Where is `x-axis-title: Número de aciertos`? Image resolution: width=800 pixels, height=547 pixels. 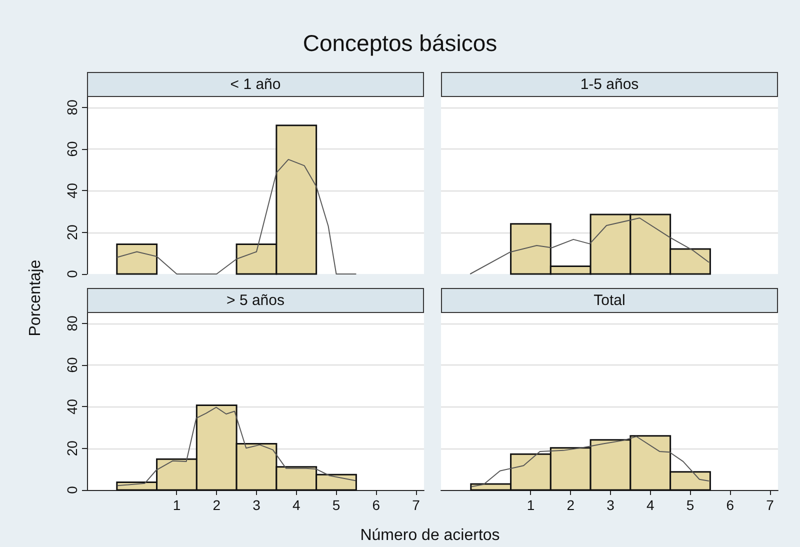 x-axis-title: Número de aciertos is located at coordinates (430, 536).